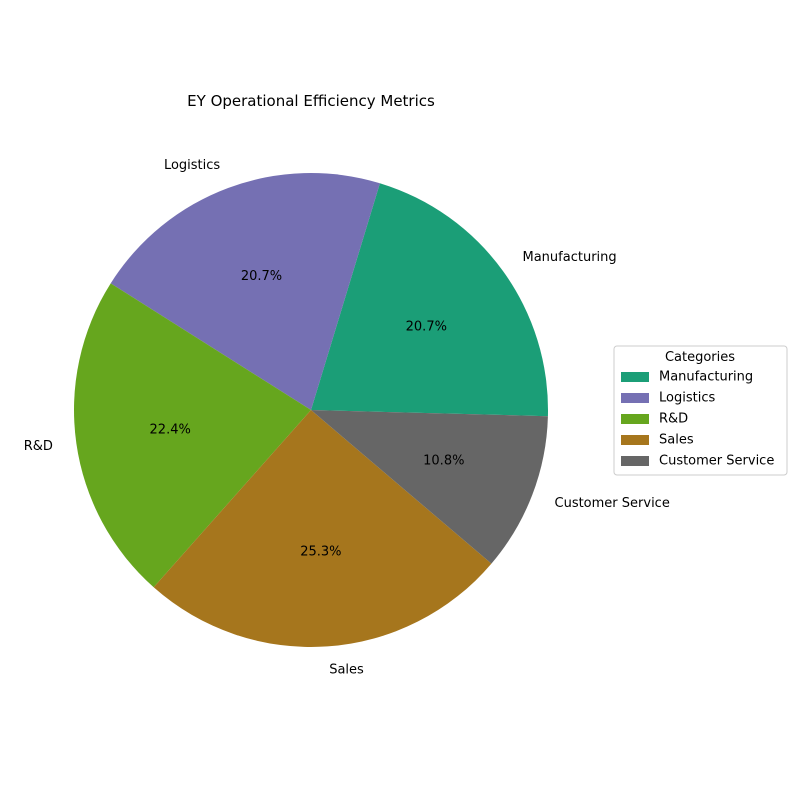  I want to click on slice-label-sales: Sales, so click(346, 670).